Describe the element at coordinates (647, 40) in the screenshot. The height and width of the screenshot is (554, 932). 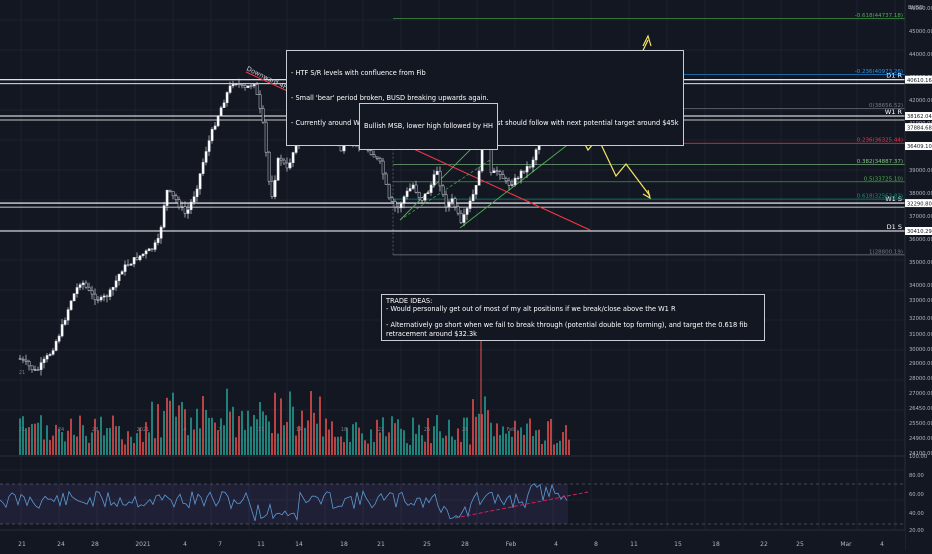
I see `projection-up-arrow` at that location.